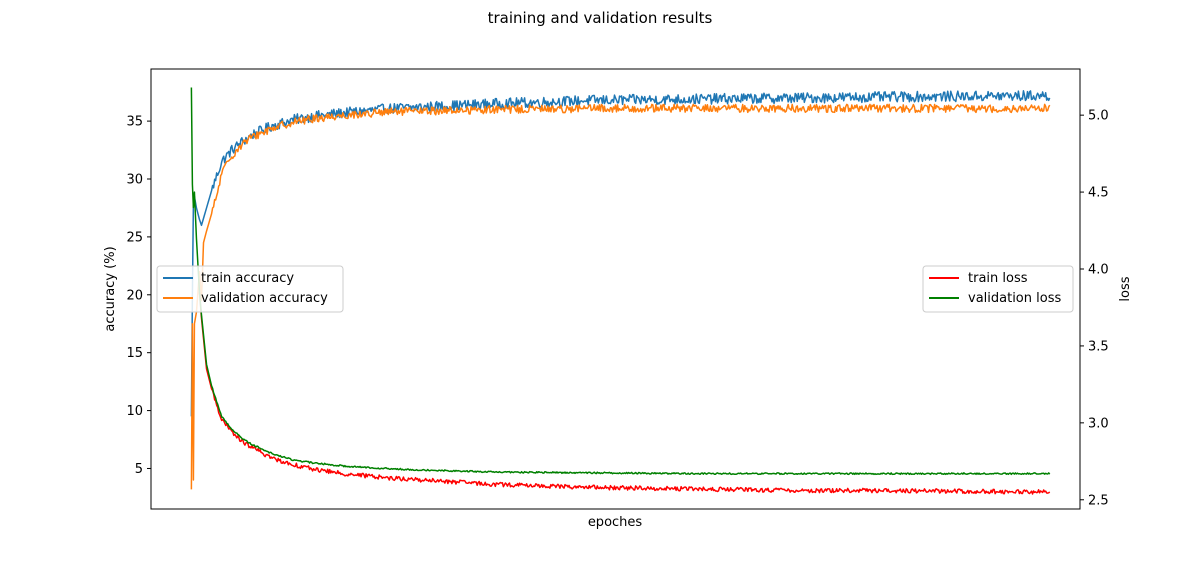  I want to click on right-tick-label: 4.0, so click(1098, 270).